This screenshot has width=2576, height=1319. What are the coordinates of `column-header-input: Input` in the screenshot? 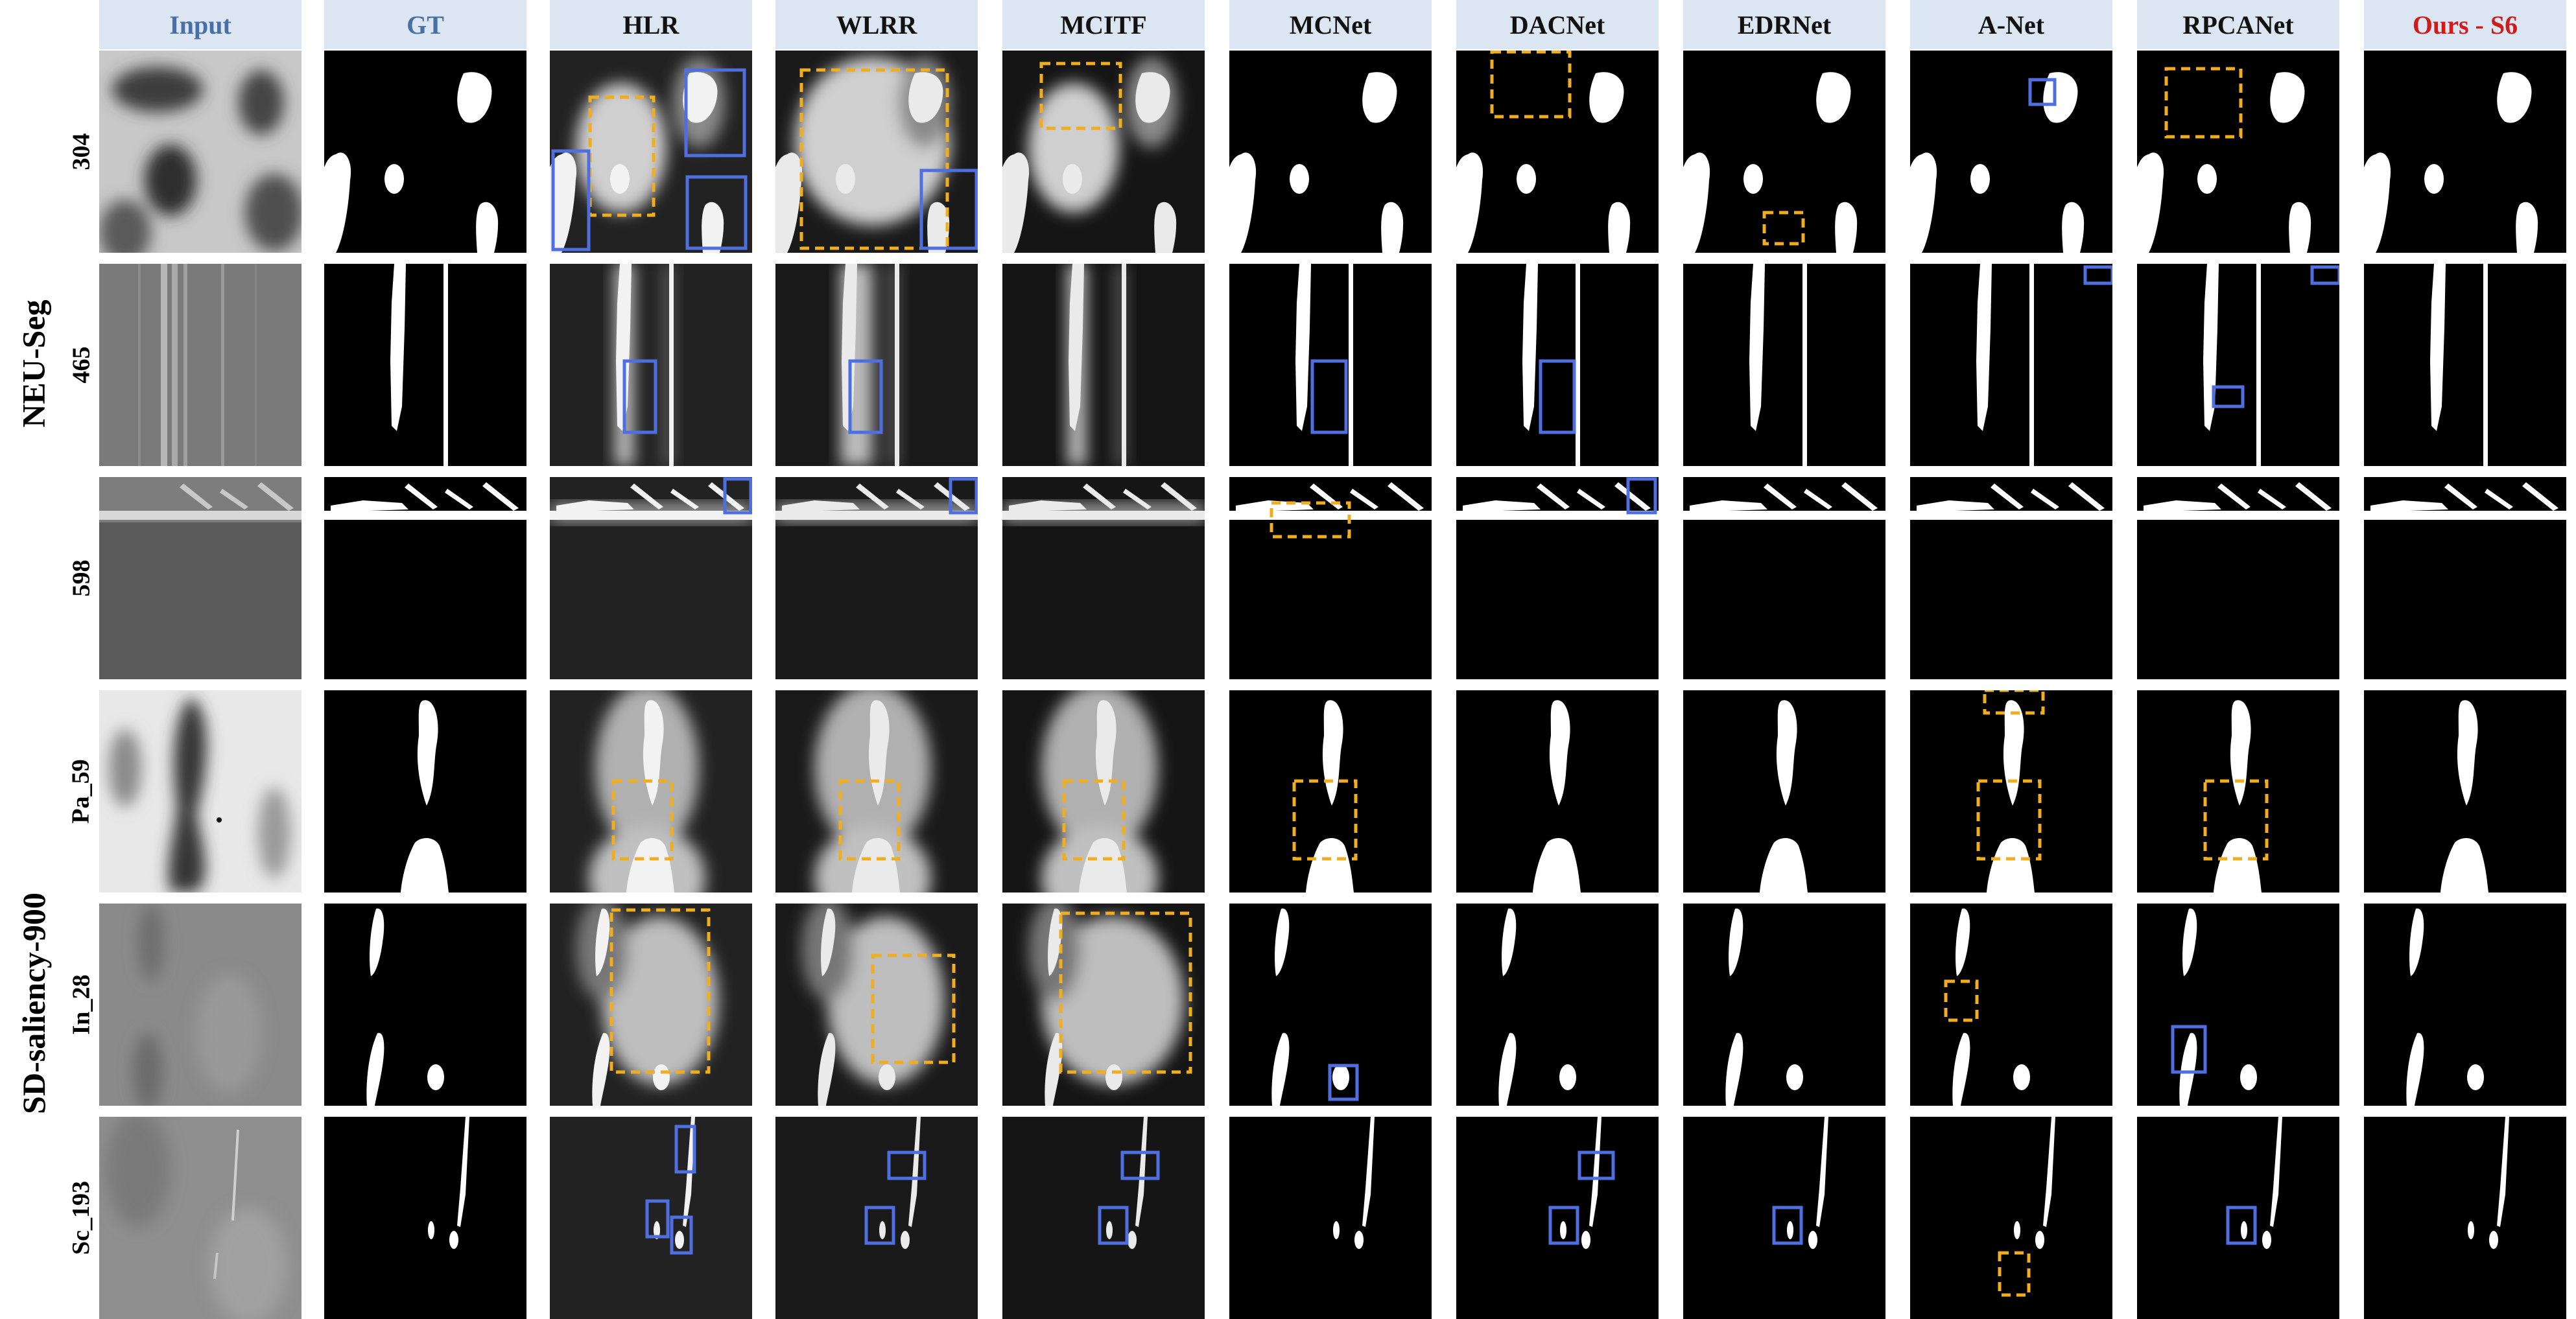 It's located at (200, 24).